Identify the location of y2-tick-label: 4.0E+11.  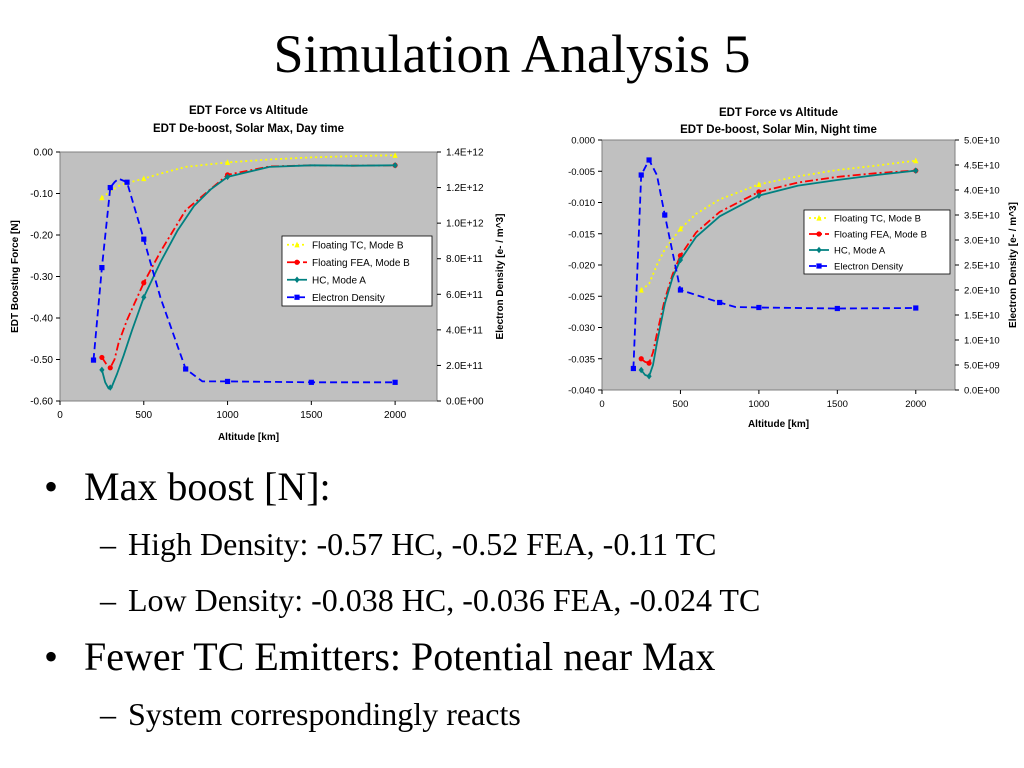
(464, 330).